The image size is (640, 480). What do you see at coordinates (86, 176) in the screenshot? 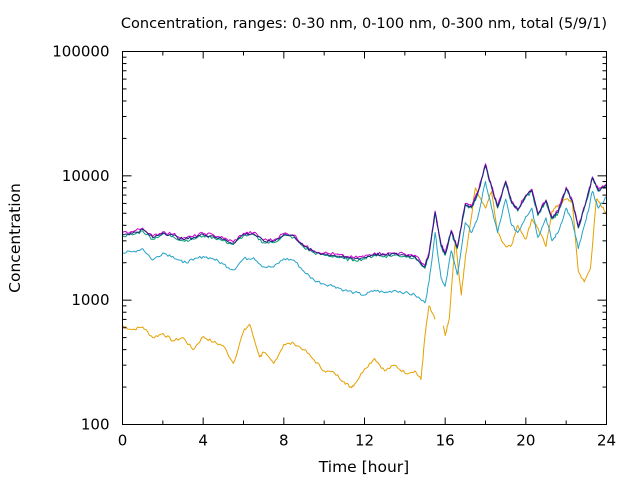
I see `y-tick-label: 10000` at bounding box center [86, 176].